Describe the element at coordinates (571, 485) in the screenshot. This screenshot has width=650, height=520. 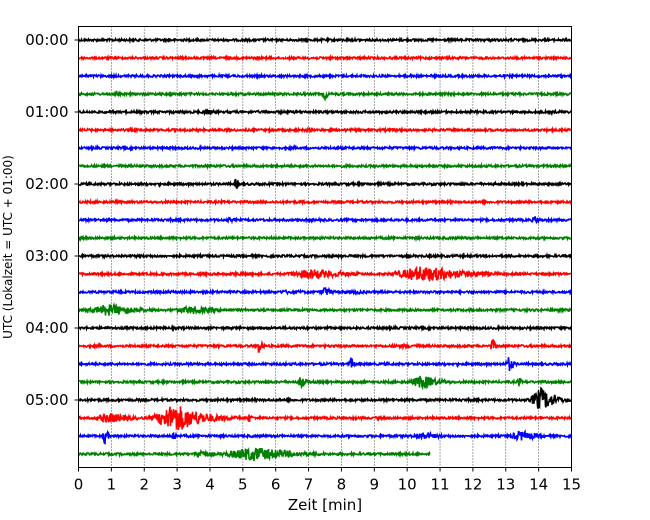
I see `x-tick-label: 15` at that location.